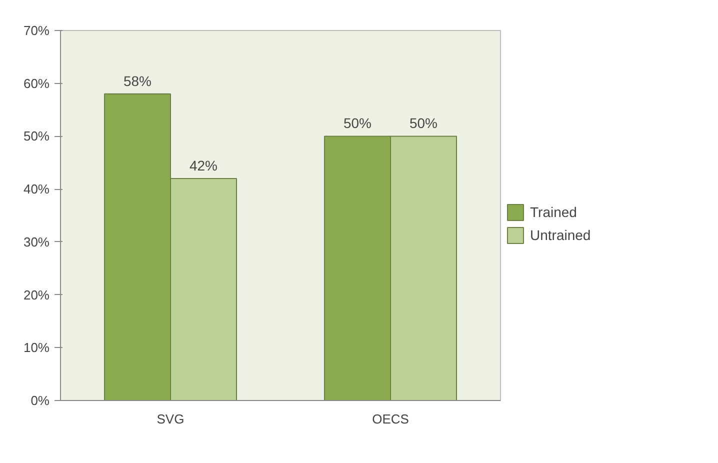 The width and height of the screenshot is (718, 463). Describe the element at coordinates (553, 212) in the screenshot. I see `legend-label: Trained` at that location.